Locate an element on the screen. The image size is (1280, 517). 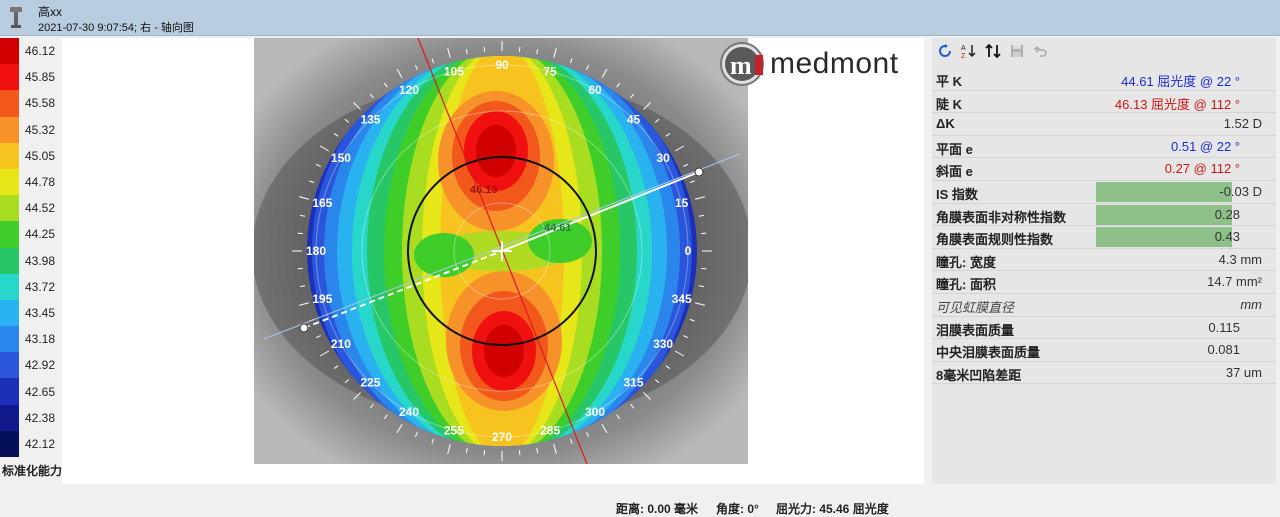
legend-row: 42.92 is located at coordinates (30, 365).